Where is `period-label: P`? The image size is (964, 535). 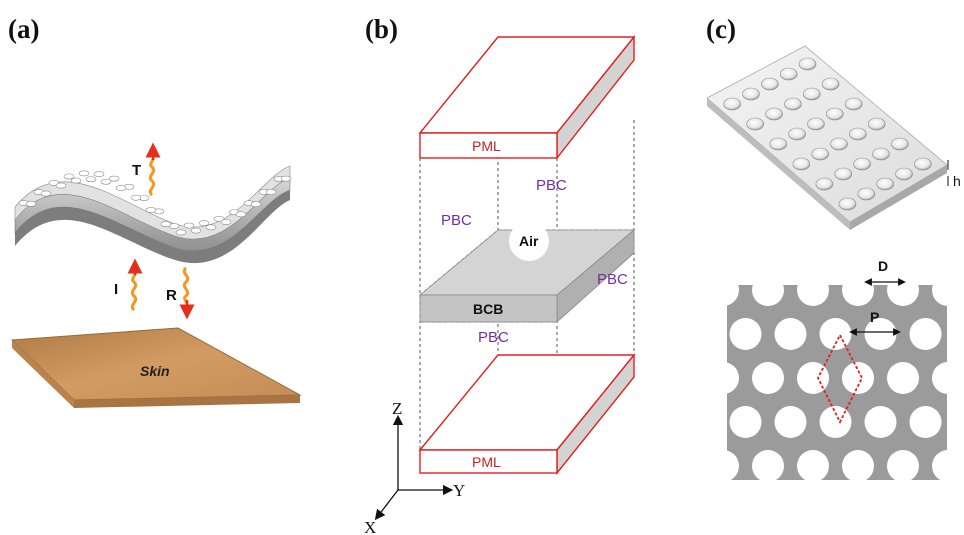 period-label: P is located at coordinates (874, 317).